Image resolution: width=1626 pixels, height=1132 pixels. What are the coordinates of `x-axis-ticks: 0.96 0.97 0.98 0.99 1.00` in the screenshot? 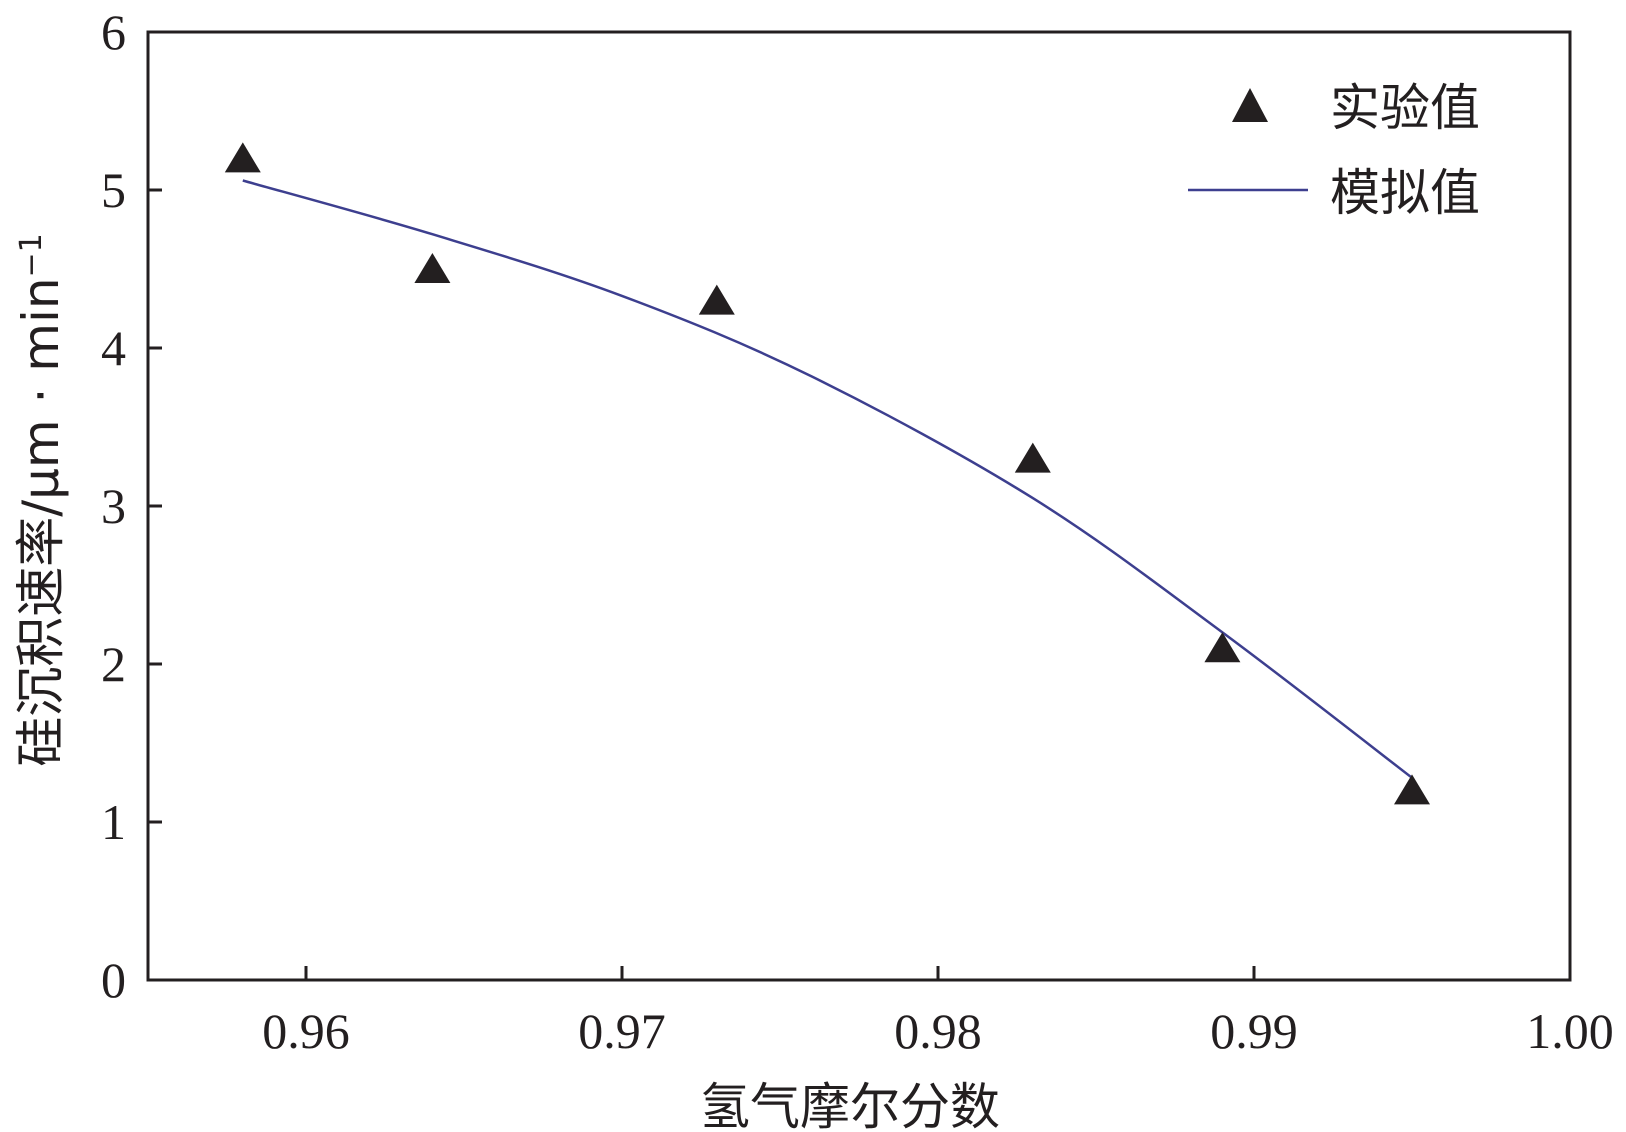 It's located at (938, 1012).